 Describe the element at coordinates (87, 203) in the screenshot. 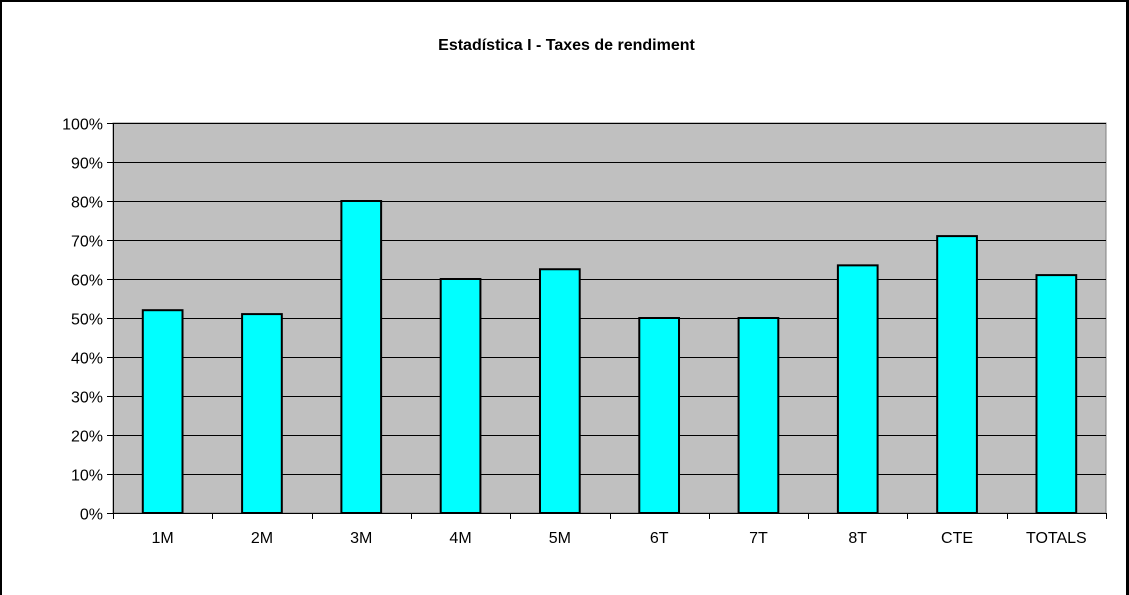

I see `y-tick-label: 80%` at that location.